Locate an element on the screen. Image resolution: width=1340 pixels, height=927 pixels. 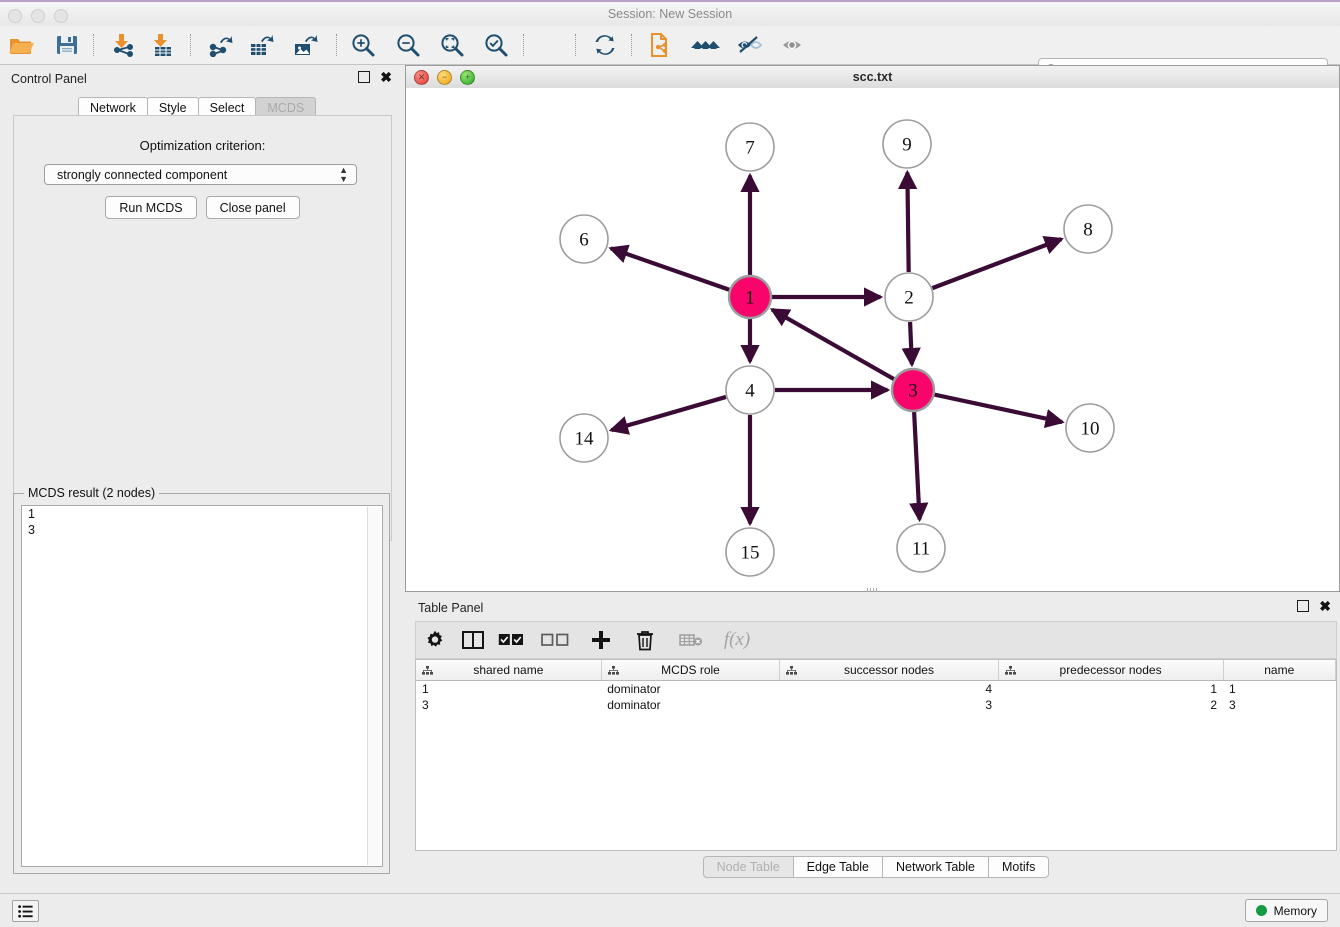
resize-grip is located at coordinates (872, 590).